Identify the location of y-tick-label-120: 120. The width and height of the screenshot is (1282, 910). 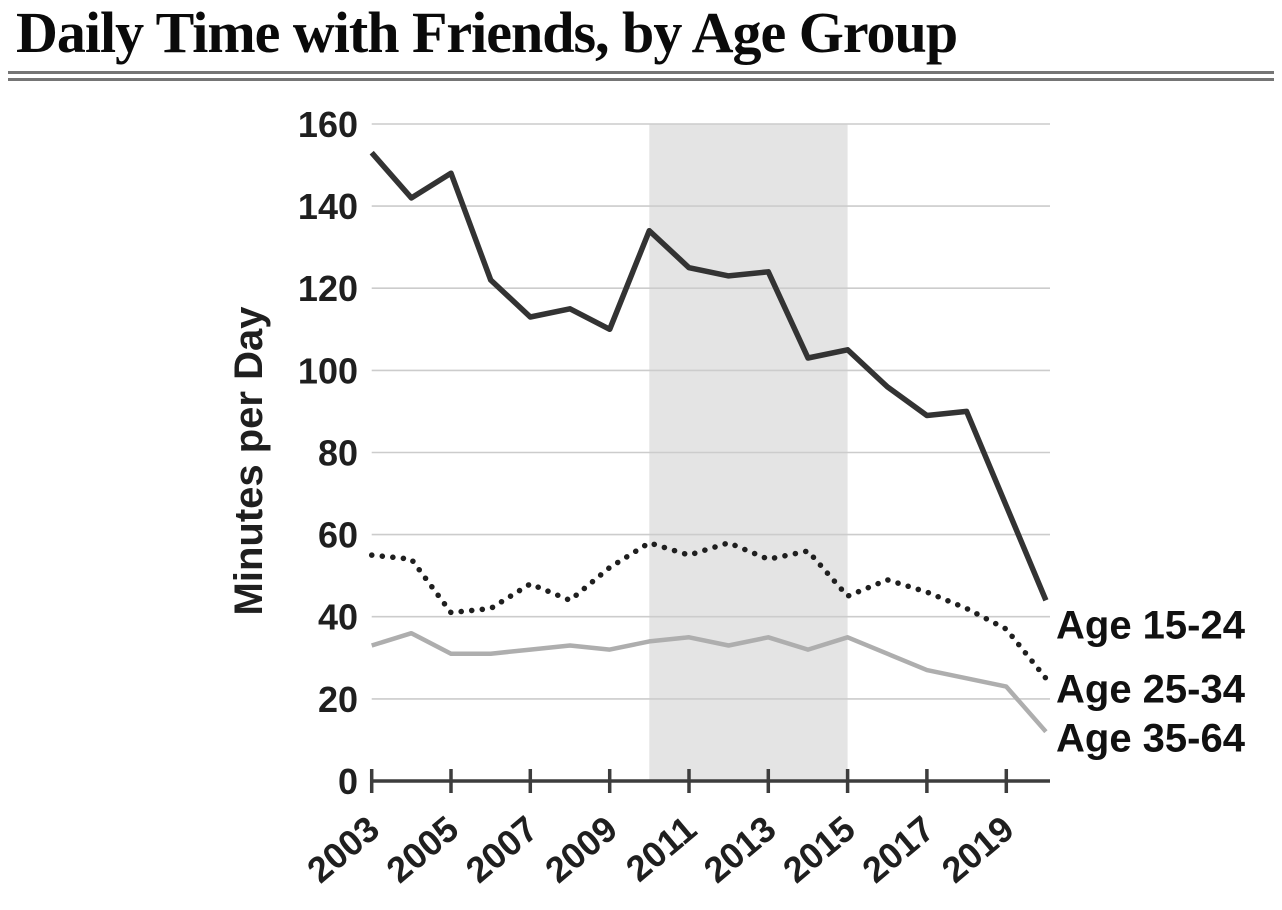
(328, 288).